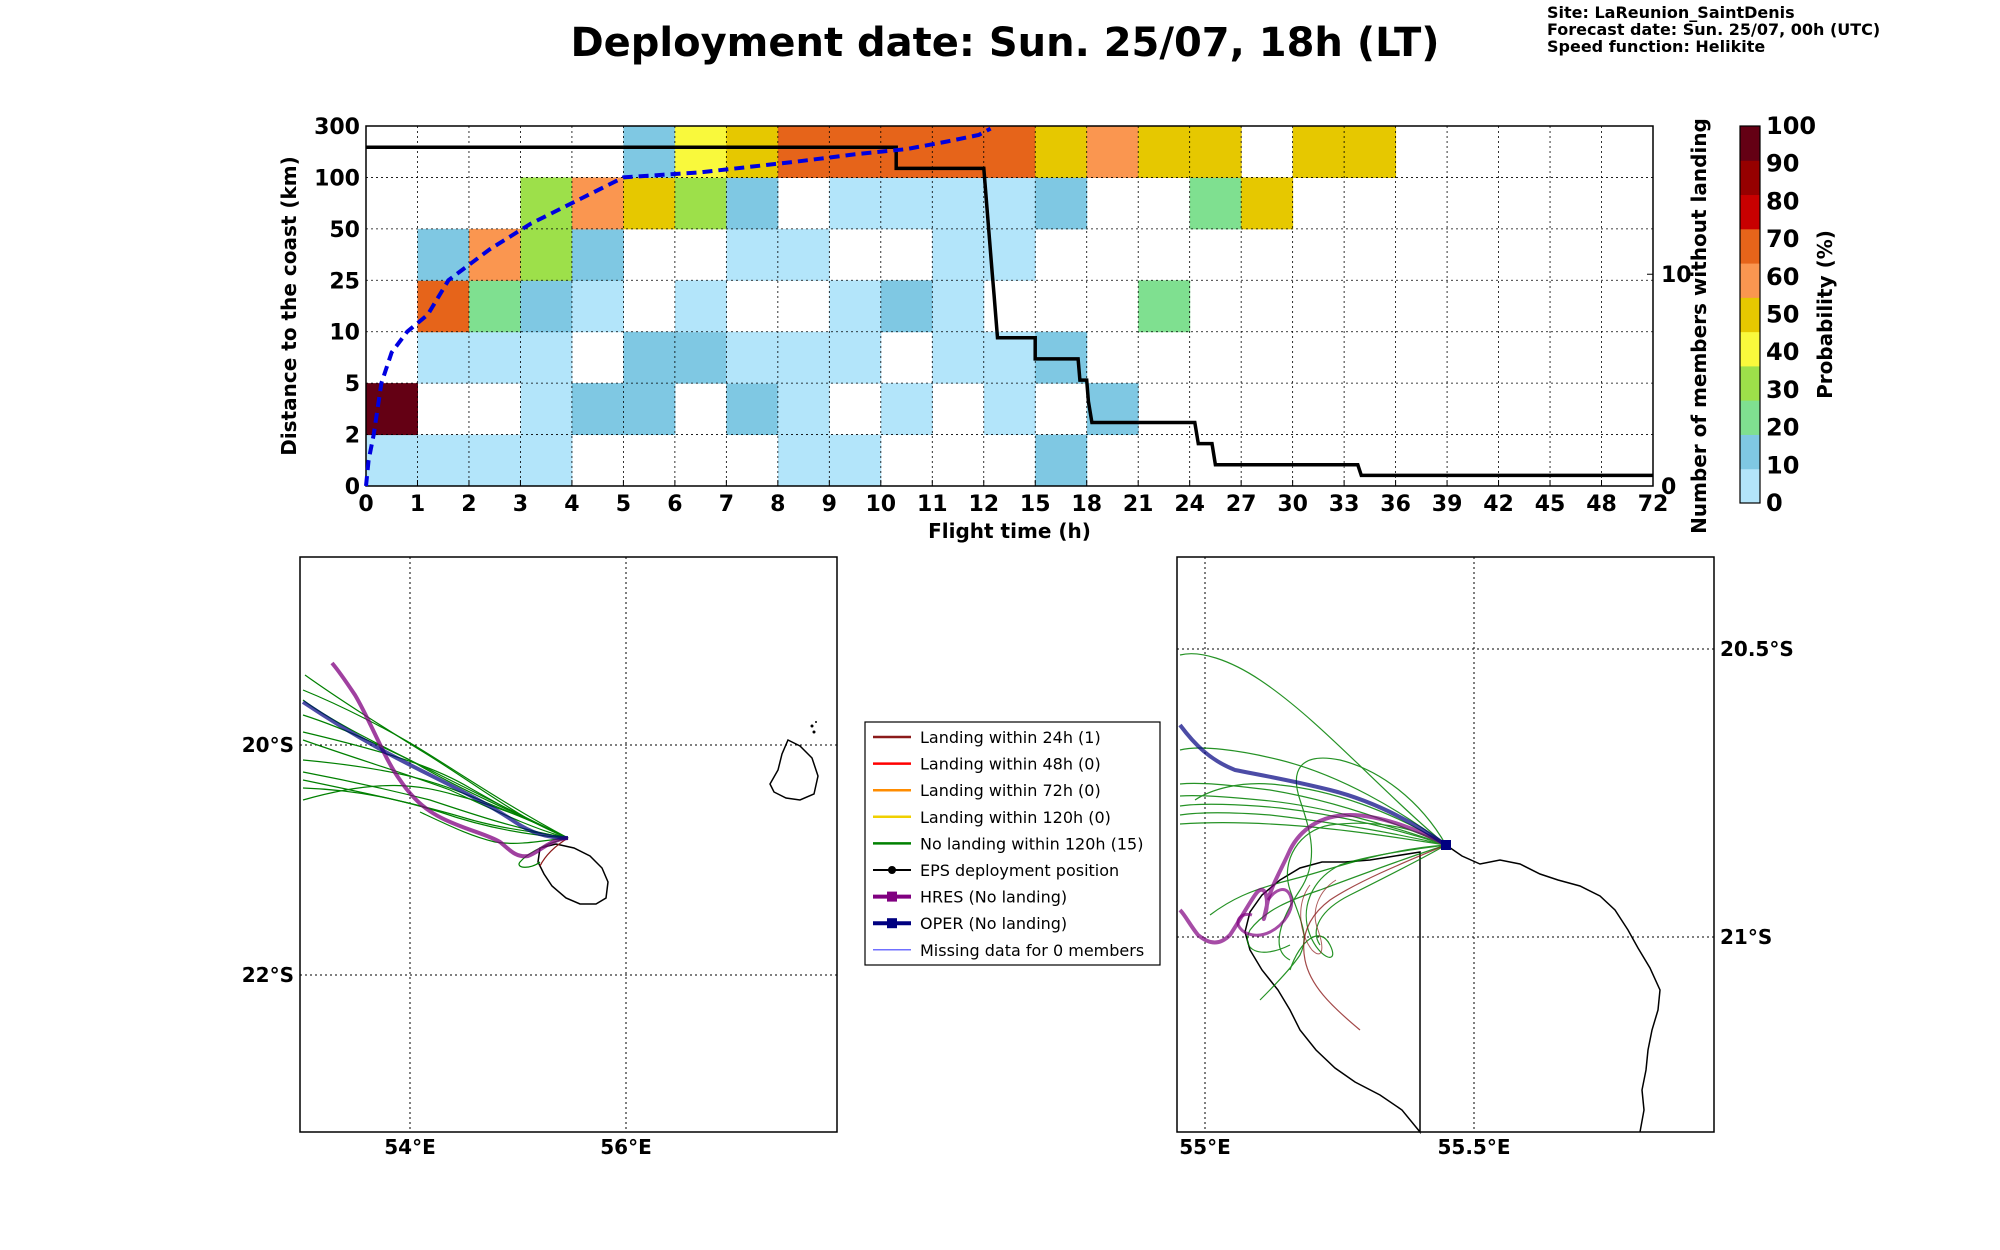 Image resolution: width=2000 pixels, height=1250 pixels. I want to click on x-tick-label: 48, so click(1601, 504).